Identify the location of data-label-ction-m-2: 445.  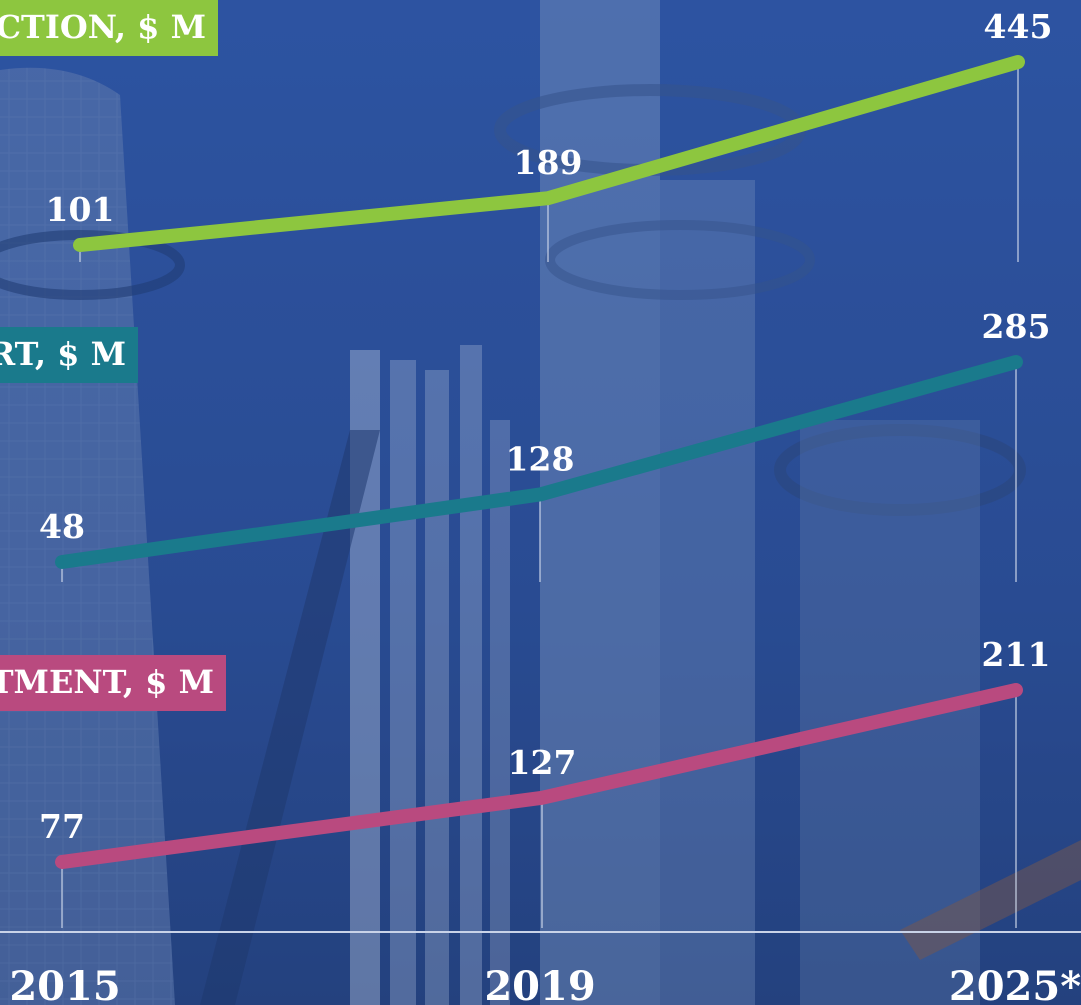
(1018, 26).